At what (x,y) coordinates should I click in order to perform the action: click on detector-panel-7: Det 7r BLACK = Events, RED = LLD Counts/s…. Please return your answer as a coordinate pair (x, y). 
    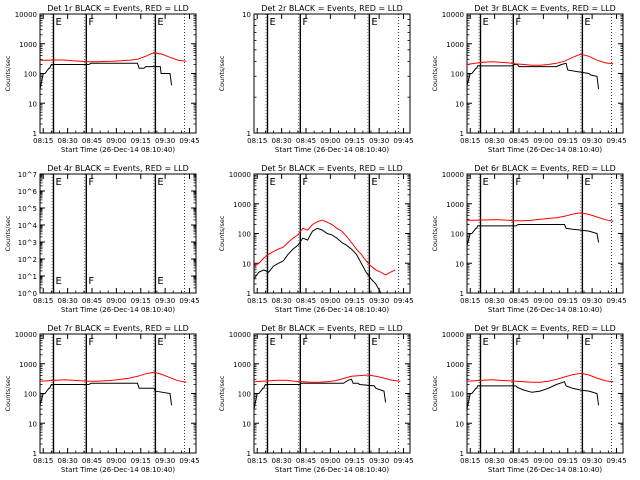
    Looking at the image, I should click on (102, 399).